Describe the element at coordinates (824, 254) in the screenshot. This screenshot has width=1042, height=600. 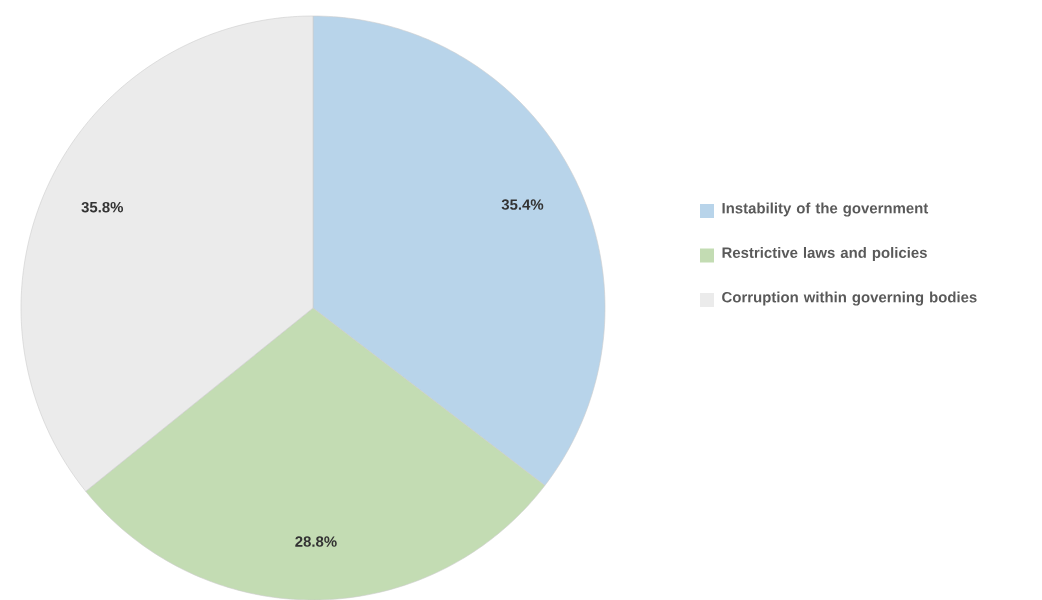
I see `legend-label: Restrictive laws and policies` at that location.